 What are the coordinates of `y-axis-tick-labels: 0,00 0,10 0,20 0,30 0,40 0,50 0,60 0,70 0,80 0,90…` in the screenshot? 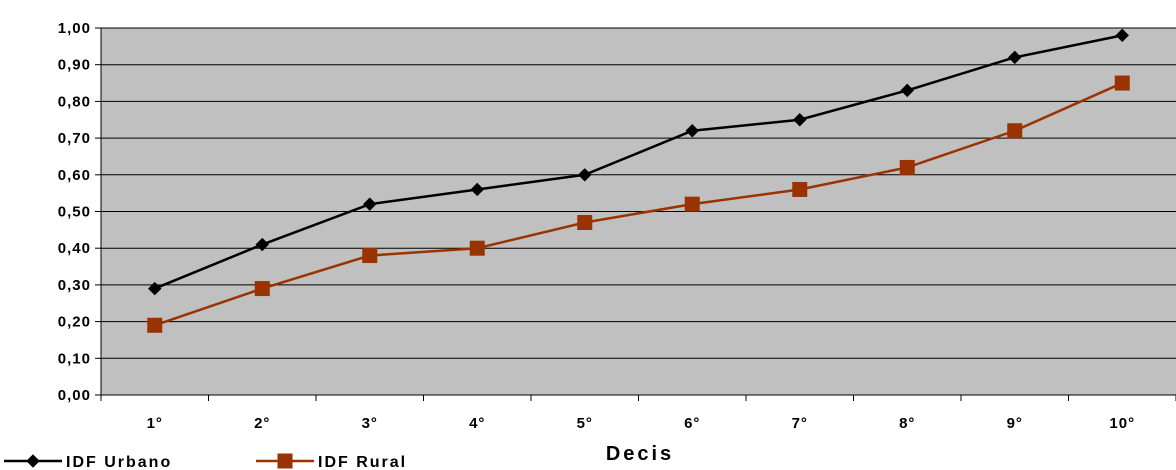 It's located at (74, 212).